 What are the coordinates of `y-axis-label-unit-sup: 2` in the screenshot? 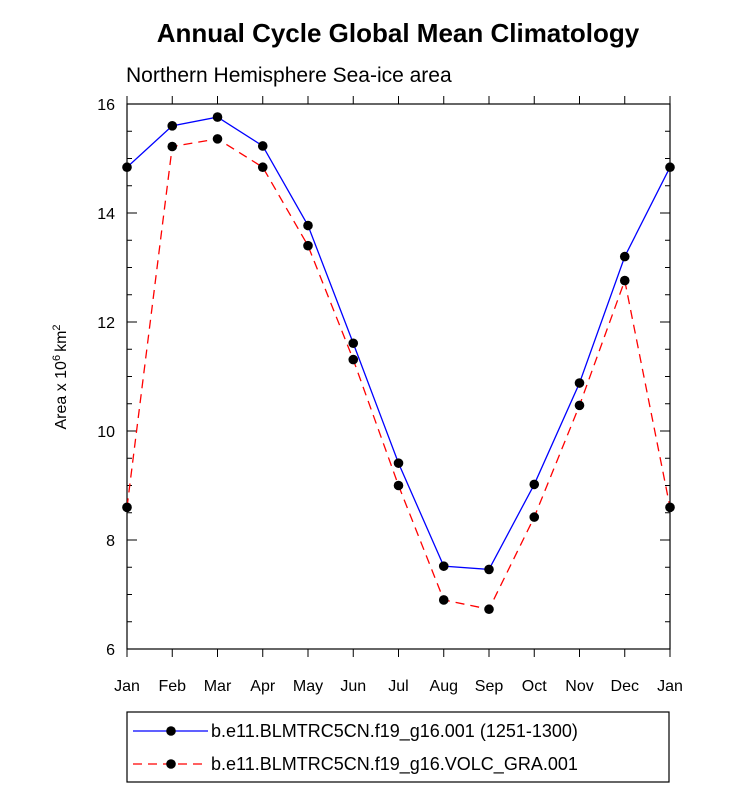 It's located at (57, 327).